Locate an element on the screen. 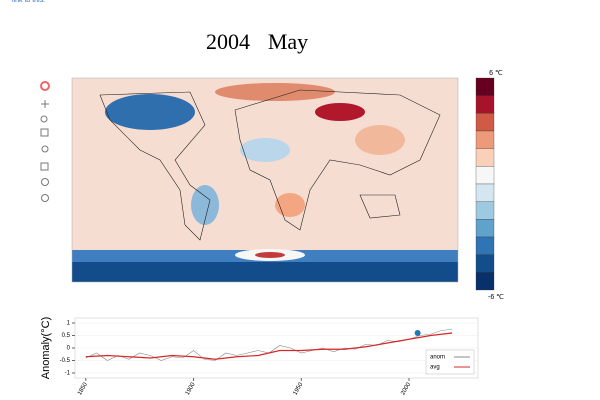 This screenshot has width=600, height=400. title-year: 2004 is located at coordinates (228, 41).